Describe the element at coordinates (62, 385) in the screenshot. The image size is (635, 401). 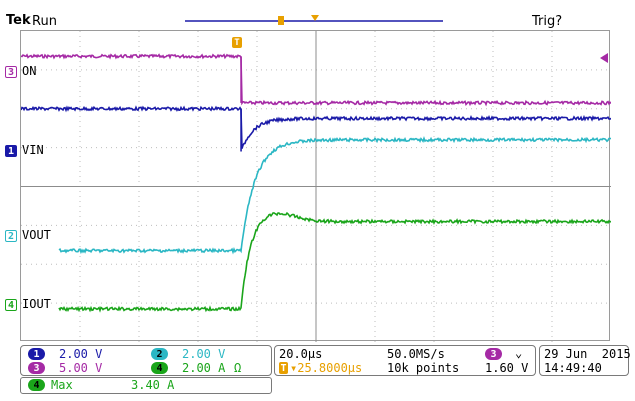
I see `measurement-label: Max` at that location.